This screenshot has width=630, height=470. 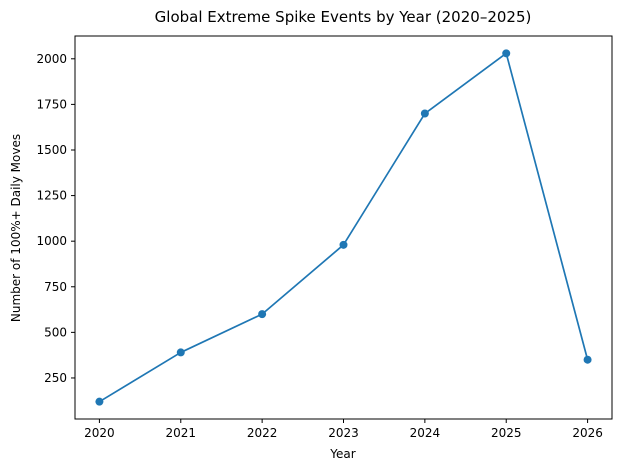 What do you see at coordinates (51, 196) in the screenshot?
I see `y-tick-label: 1250` at bounding box center [51, 196].